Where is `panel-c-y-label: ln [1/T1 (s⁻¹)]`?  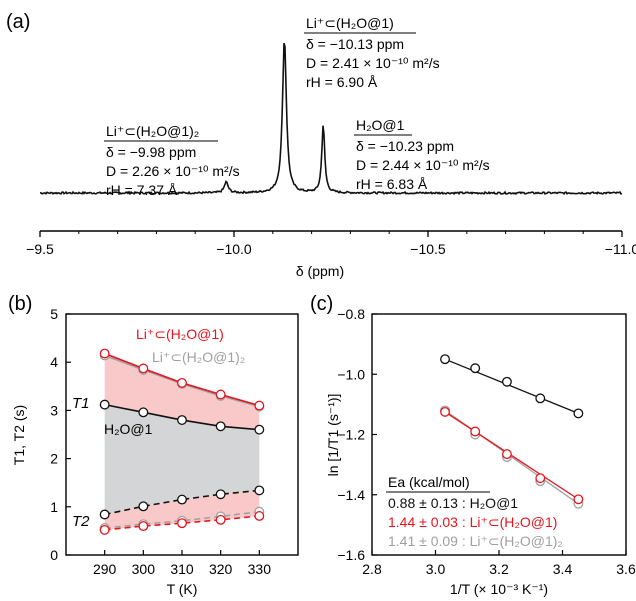
panel-c-y-label: ln [1/T1 (s⁻¹)] is located at coordinates (333, 435).